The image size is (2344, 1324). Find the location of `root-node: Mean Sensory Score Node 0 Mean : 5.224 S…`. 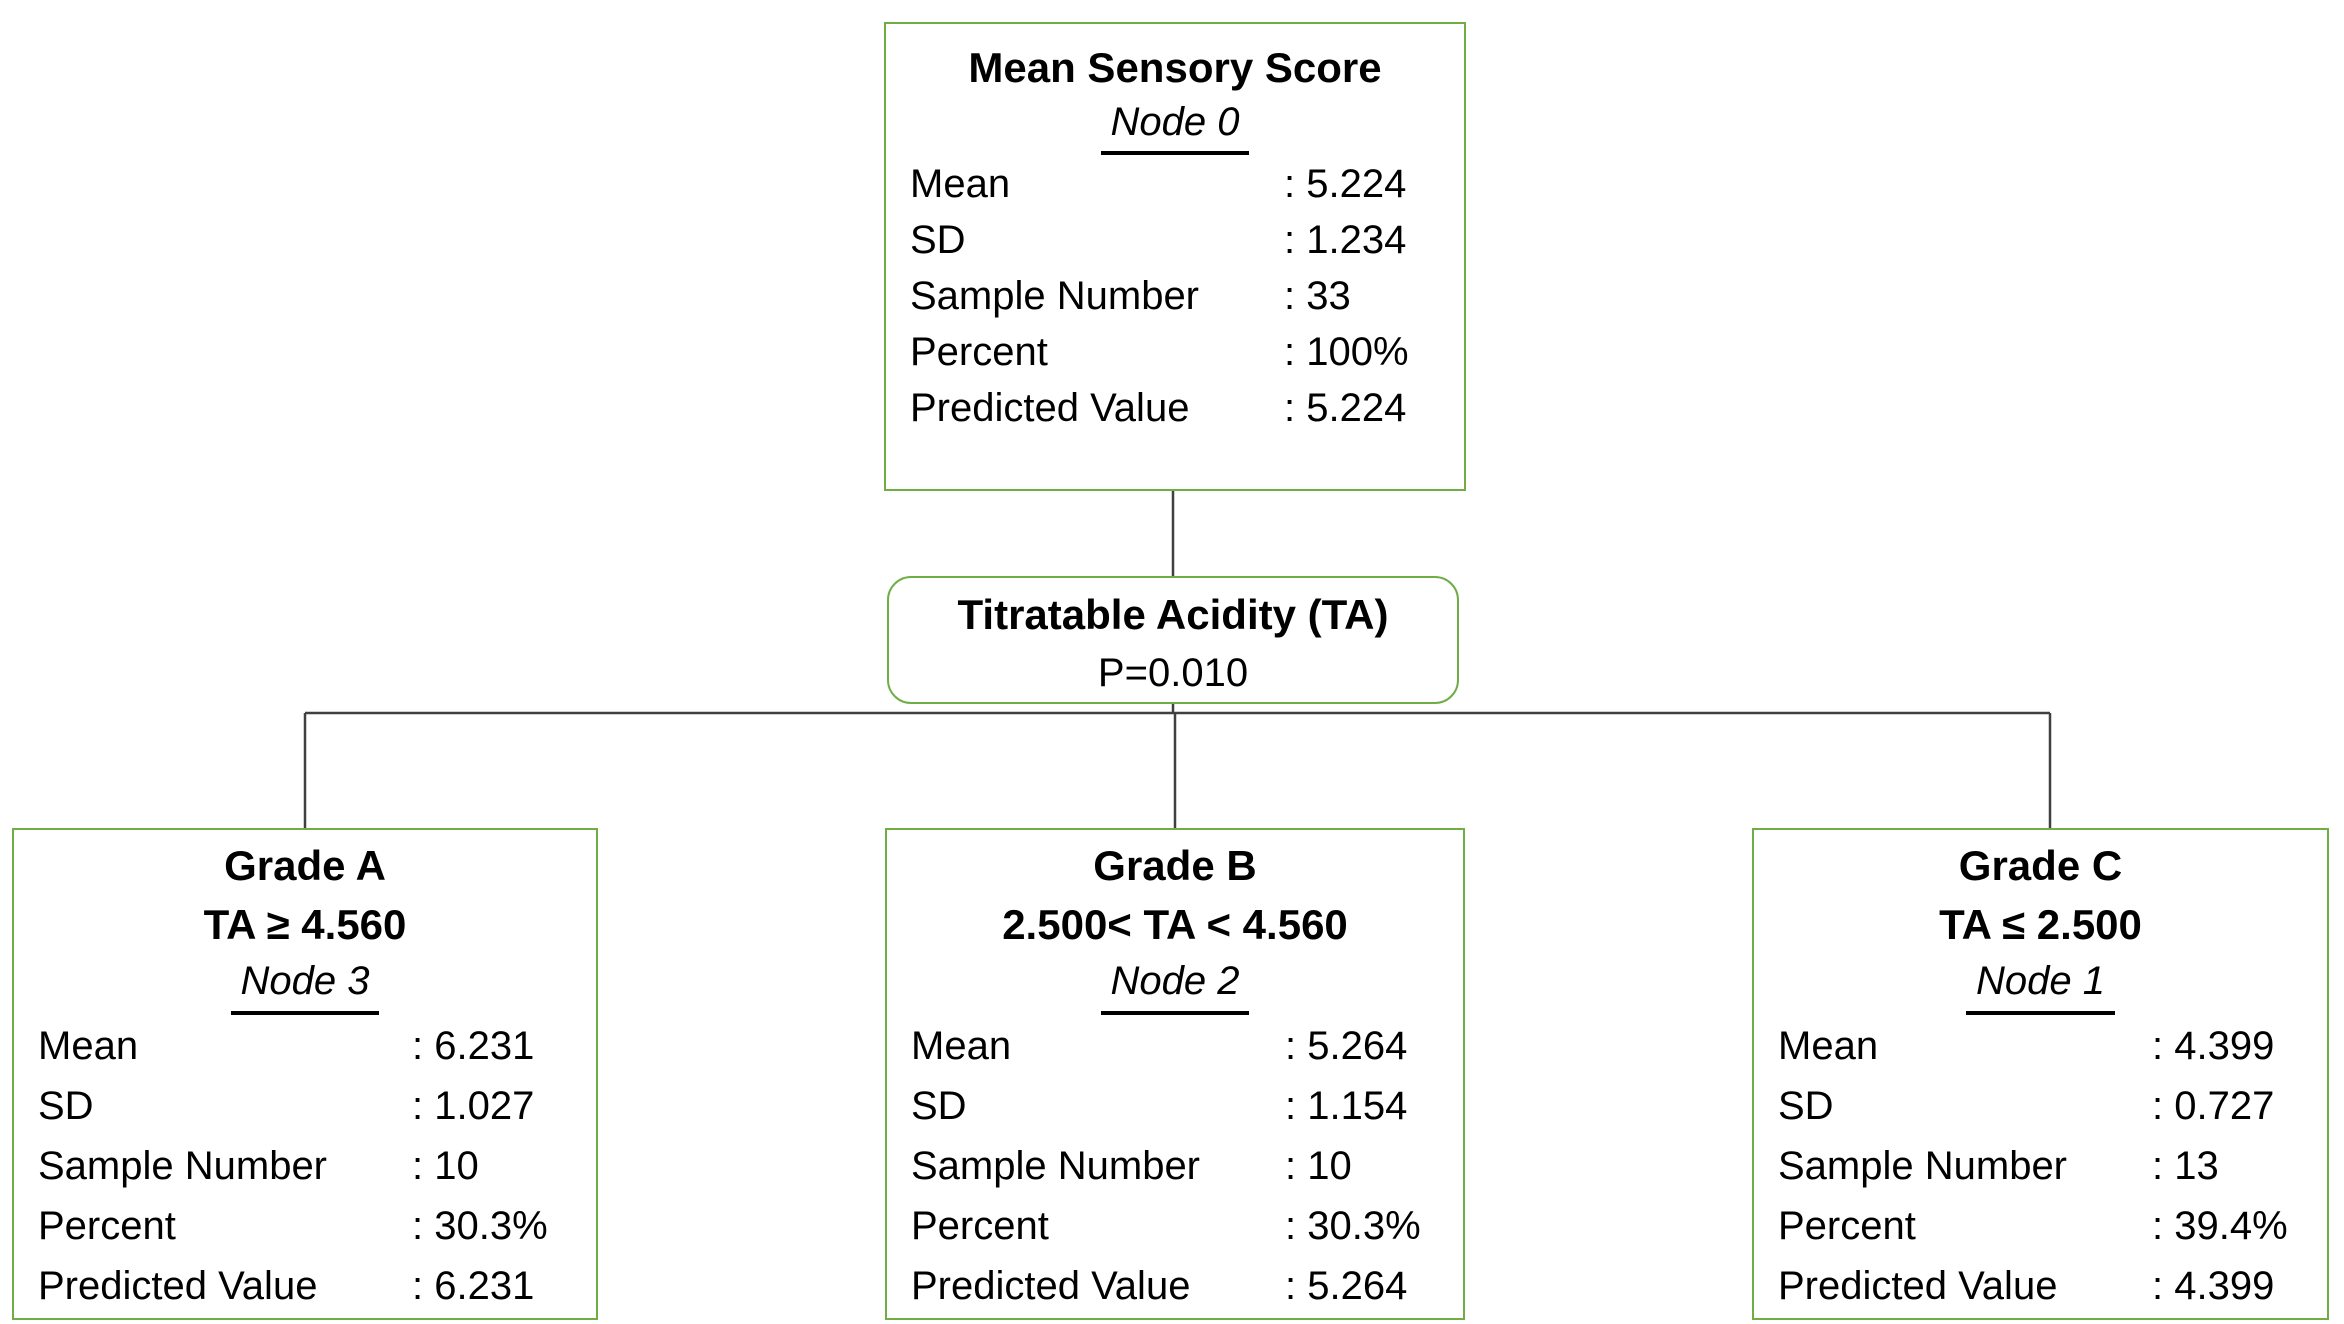

root-node: Mean Sensory Score Node 0 Mean : 5.224 S… is located at coordinates (1175, 256).